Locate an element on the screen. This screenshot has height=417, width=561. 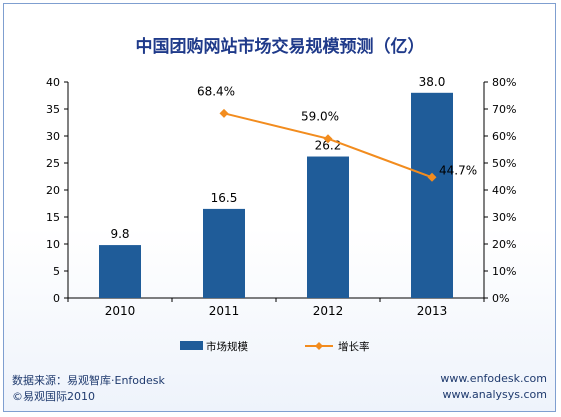
growth-rate-label: 68.4% is located at coordinates (216, 91).